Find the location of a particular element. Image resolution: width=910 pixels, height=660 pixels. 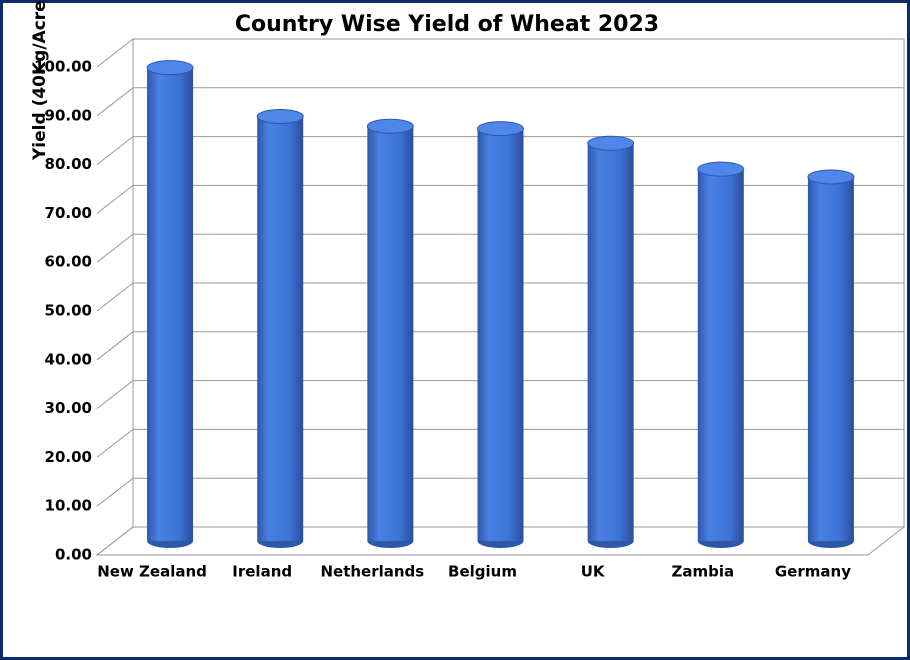

y-tick-label: 20.00 is located at coordinates (68, 457).